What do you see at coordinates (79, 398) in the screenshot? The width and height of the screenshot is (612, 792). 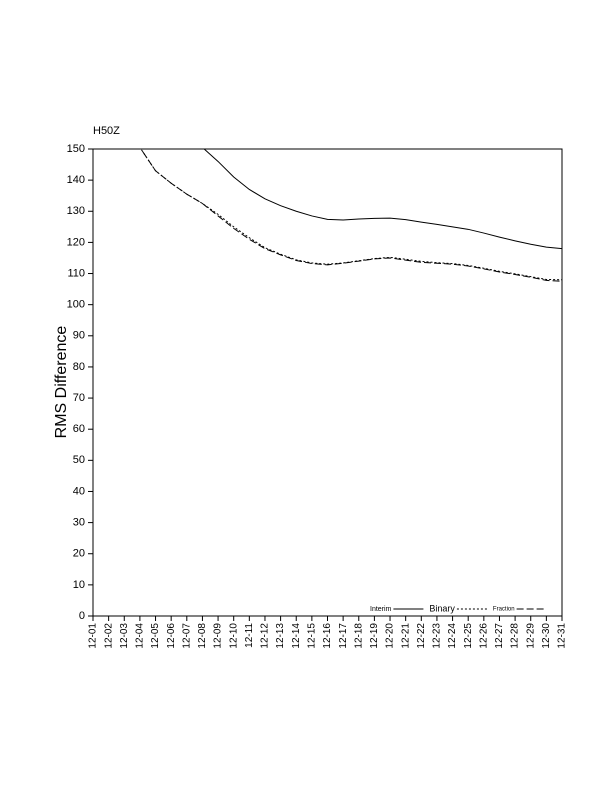 I see `y-tick-label: 70` at bounding box center [79, 398].